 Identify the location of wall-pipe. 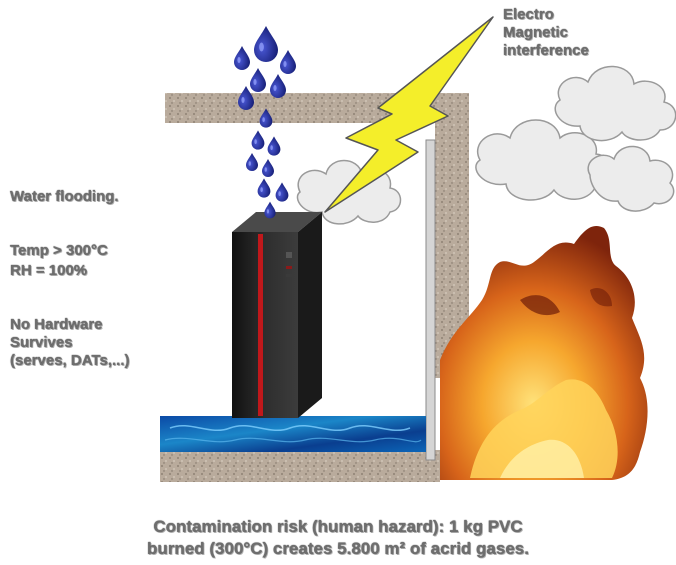
(430, 300).